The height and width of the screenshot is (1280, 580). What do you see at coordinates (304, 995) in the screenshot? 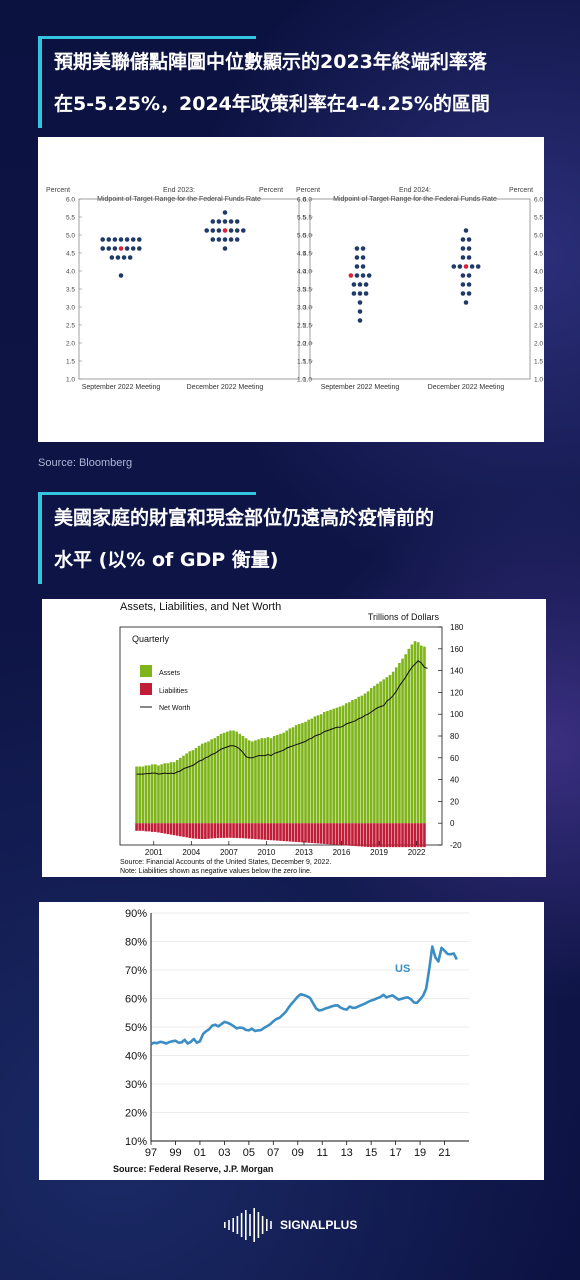
I see `us-series-line` at bounding box center [304, 995].